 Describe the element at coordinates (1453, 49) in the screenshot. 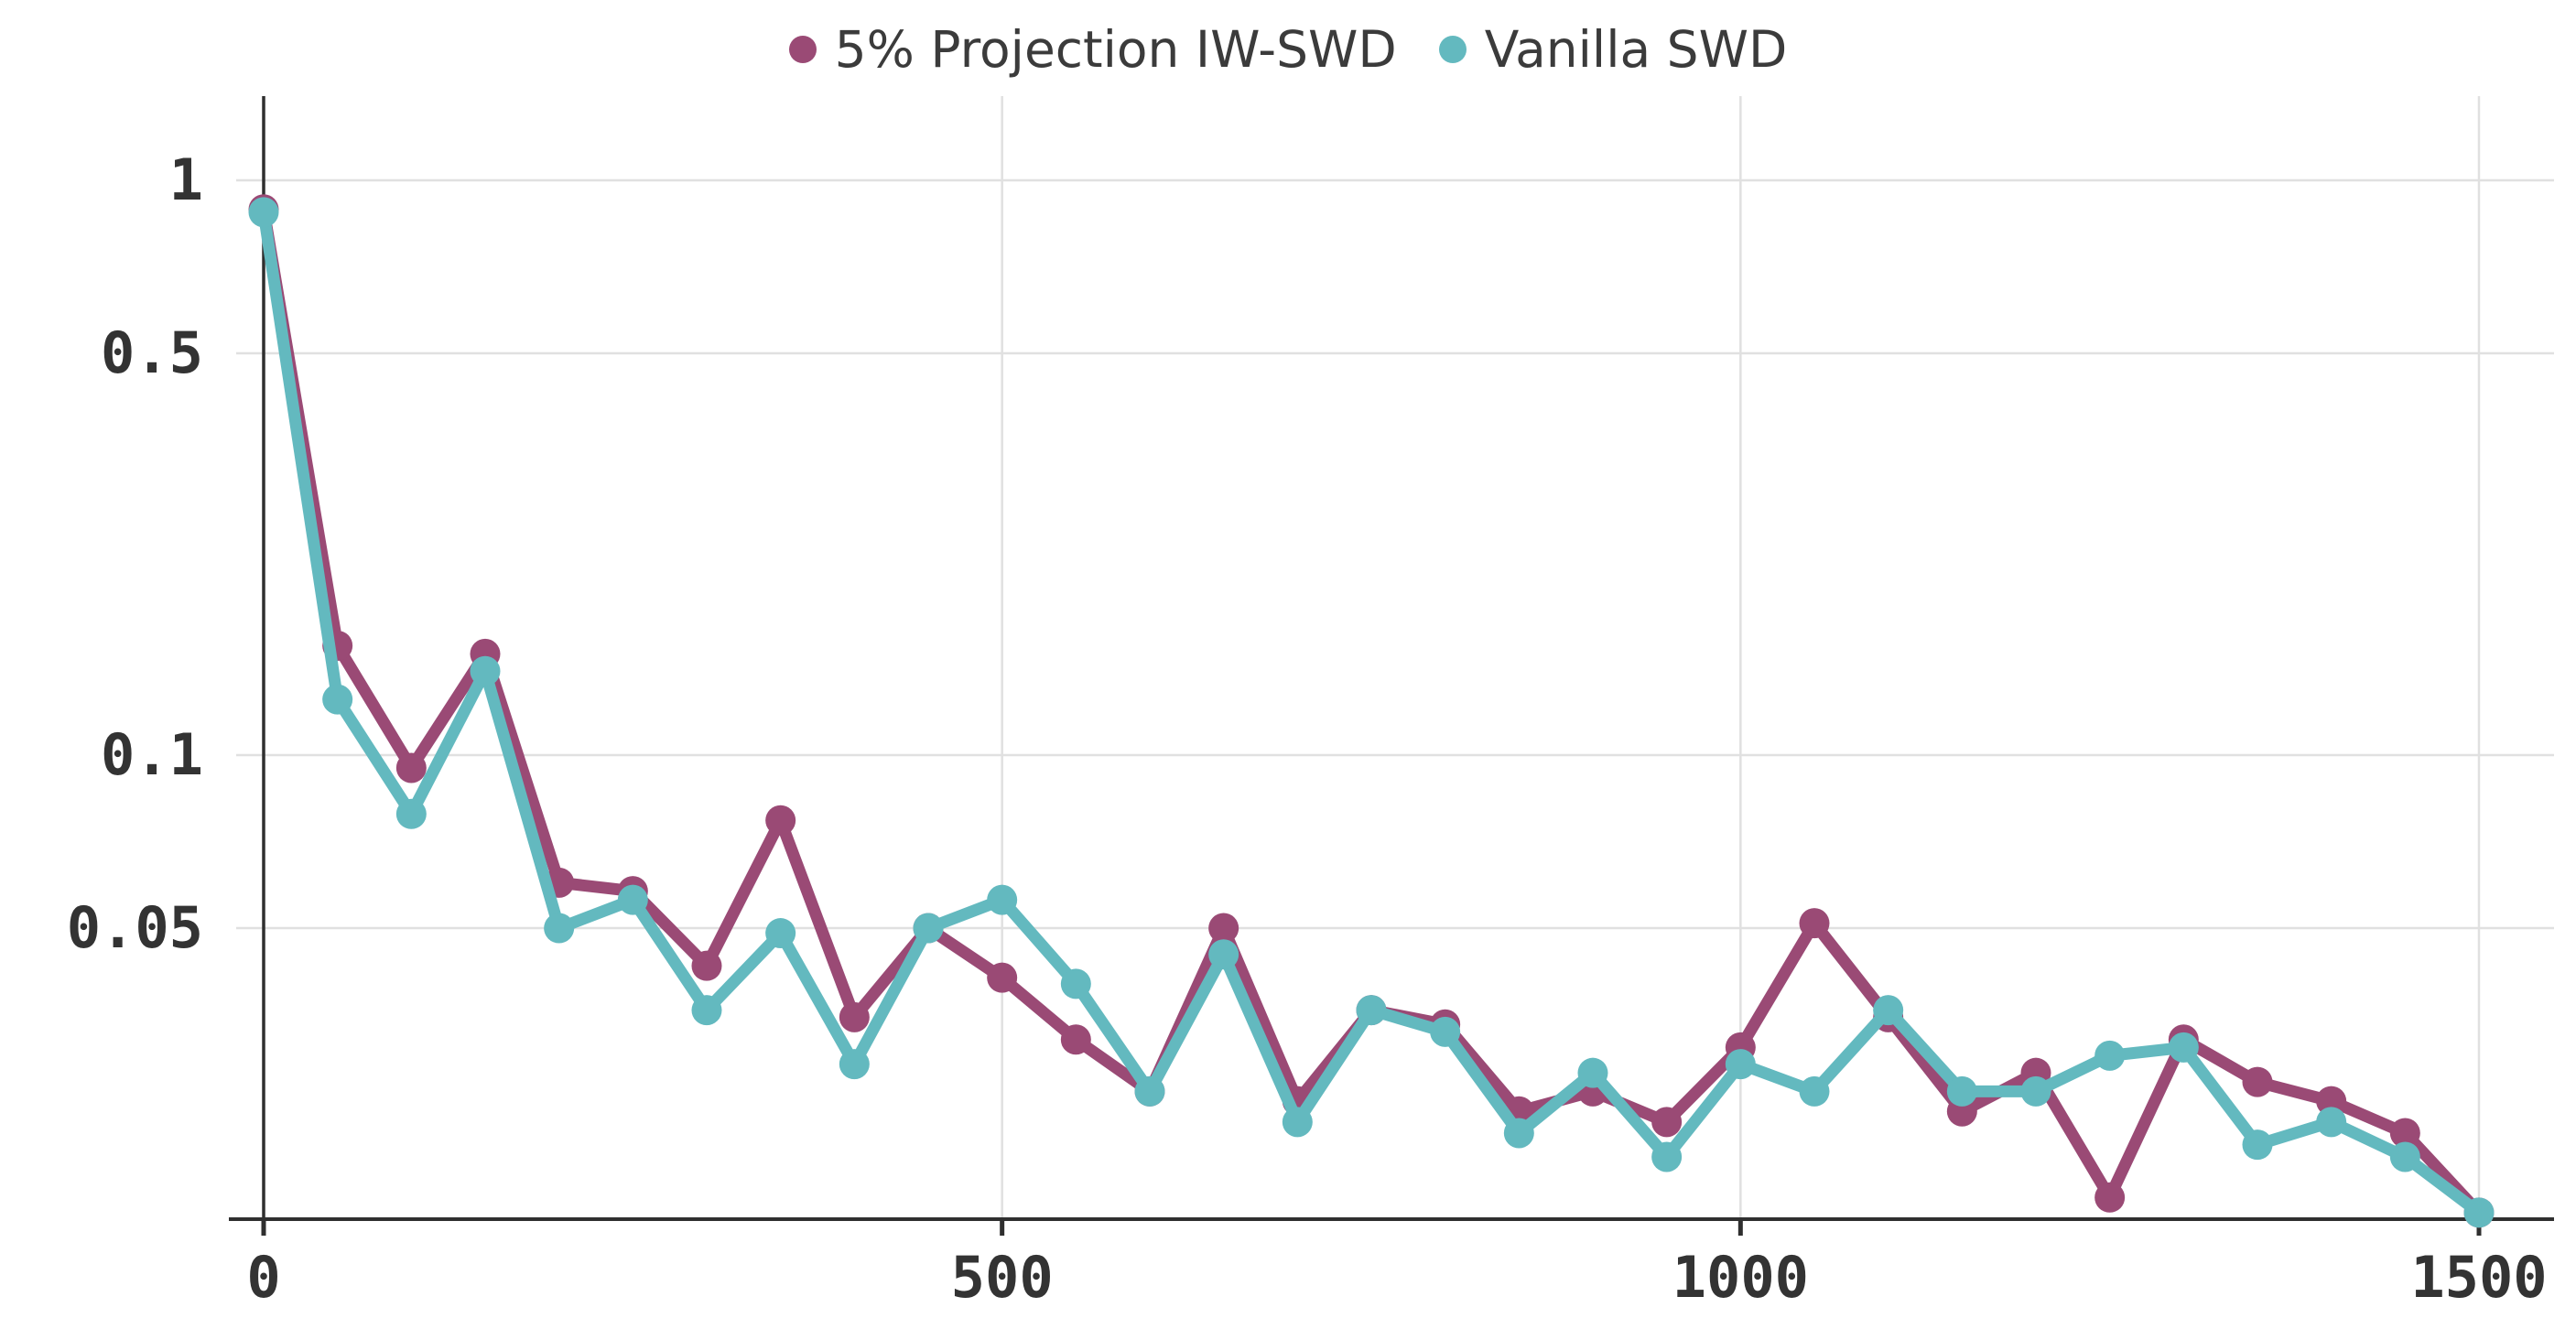

I see `legend-dot-vanilla-swd-icon` at that location.